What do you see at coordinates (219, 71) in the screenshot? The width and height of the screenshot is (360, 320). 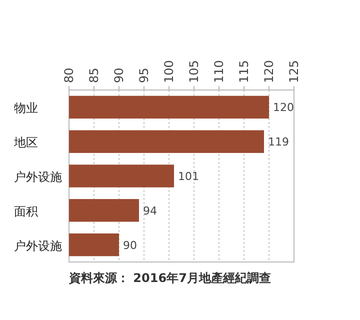 I see `x-tick-label: 110` at bounding box center [219, 71].